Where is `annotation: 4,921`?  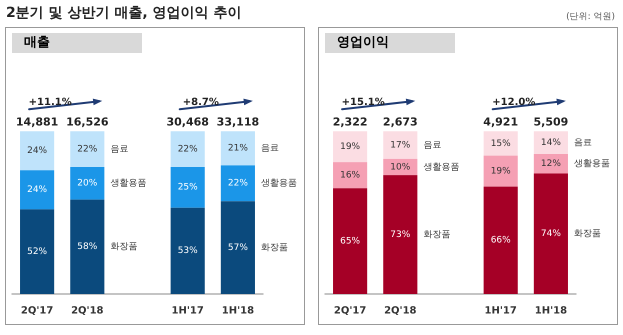
annotation: 4,921 is located at coordinates (500, 122).